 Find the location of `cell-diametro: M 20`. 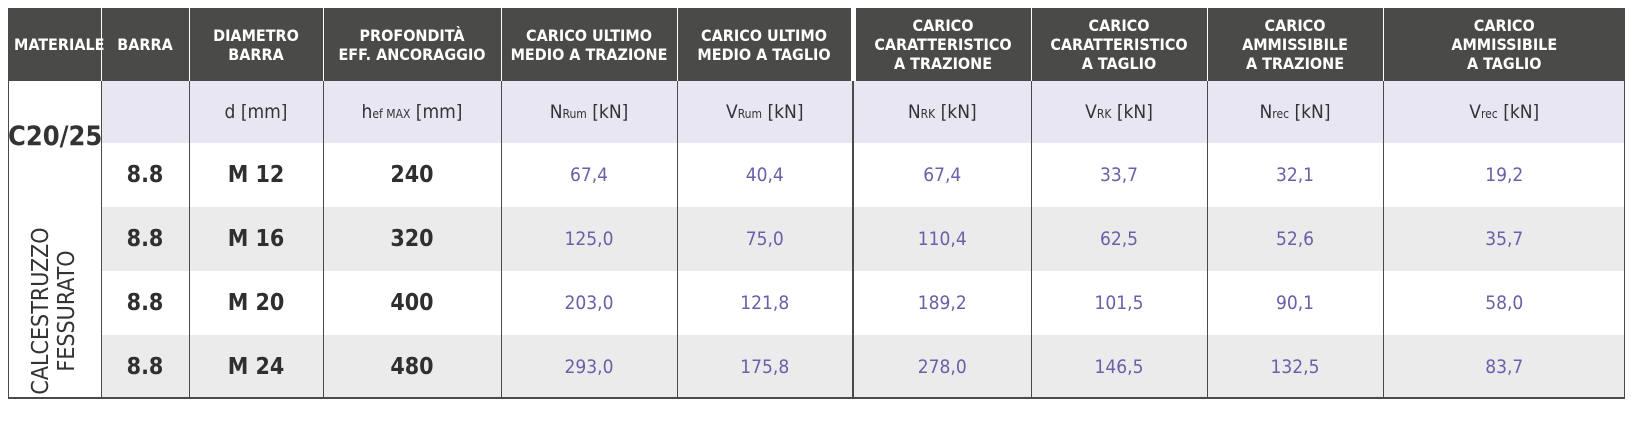

cell-diametro: M 20 is located at coordinates (255, 303).